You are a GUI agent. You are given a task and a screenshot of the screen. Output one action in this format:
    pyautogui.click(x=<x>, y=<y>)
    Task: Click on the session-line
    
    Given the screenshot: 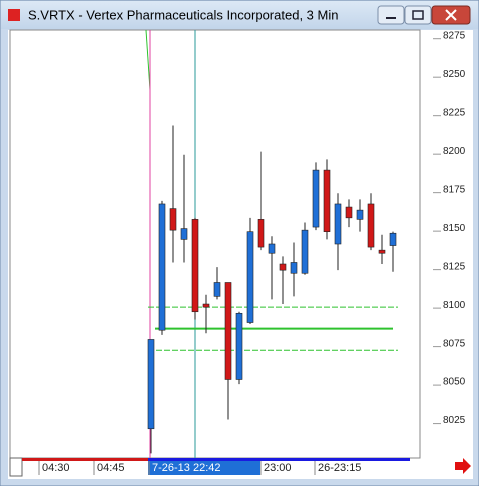 What is the action you would take?
    pyautogui.click(x=148, y=60)
    